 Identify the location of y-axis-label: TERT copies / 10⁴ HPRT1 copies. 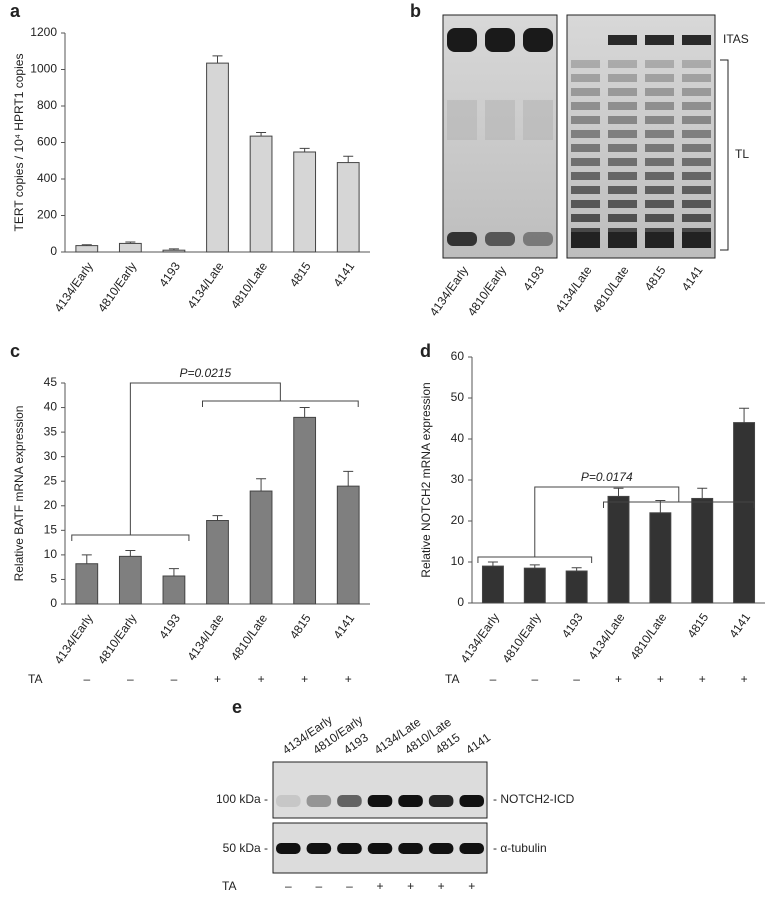
(19, 143).